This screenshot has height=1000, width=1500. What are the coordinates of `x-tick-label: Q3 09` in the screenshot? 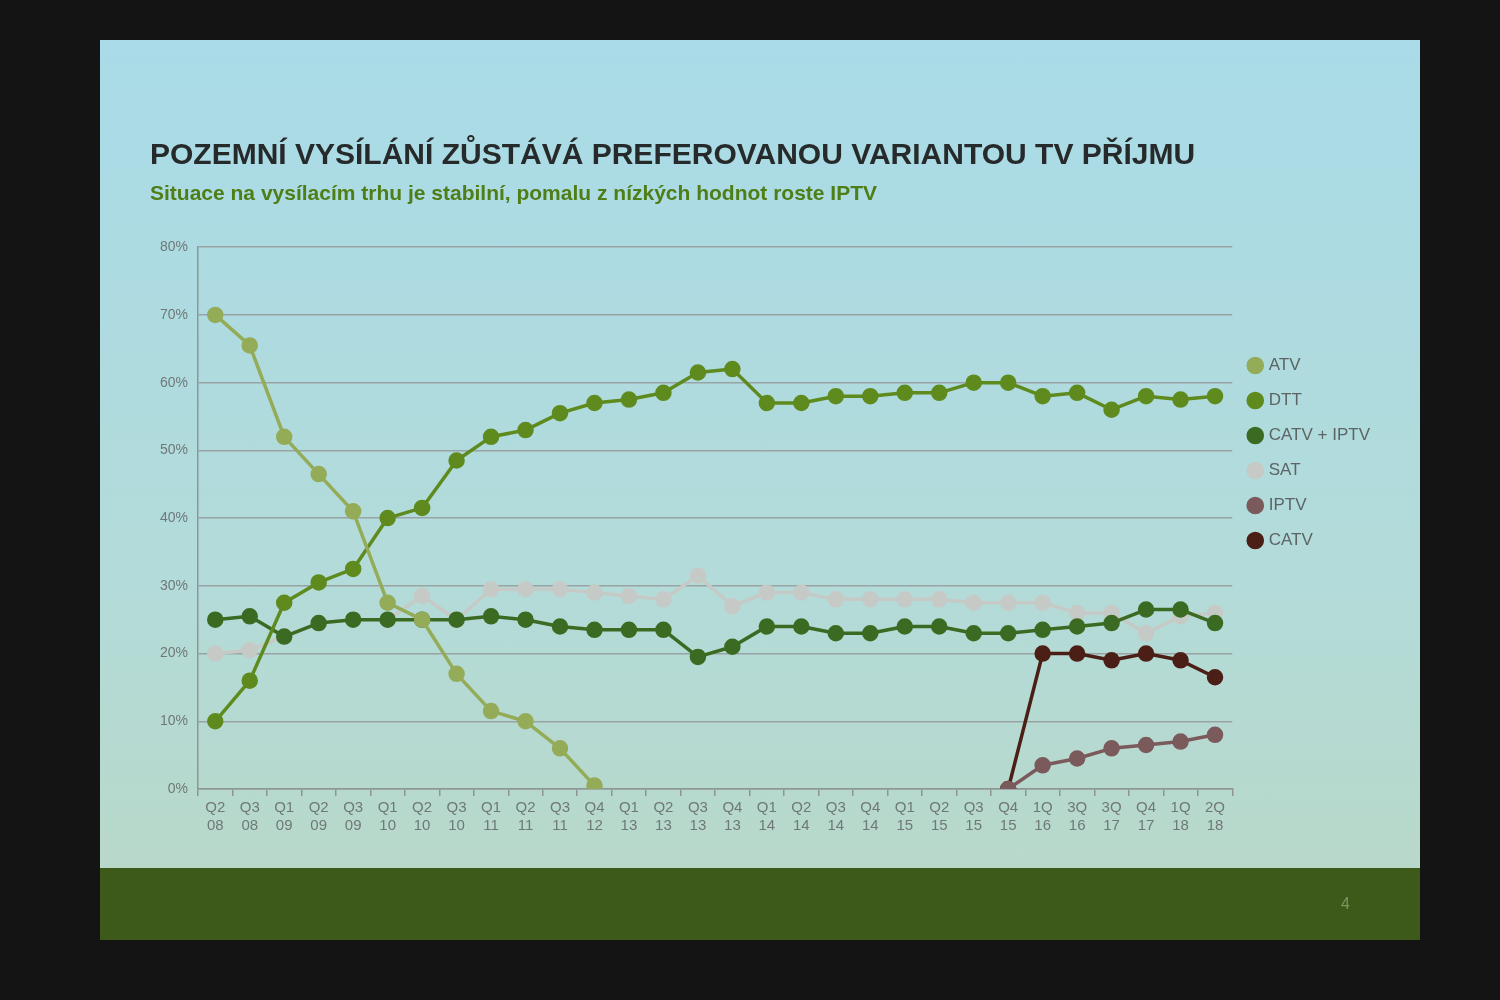 It's located at (353, 816).